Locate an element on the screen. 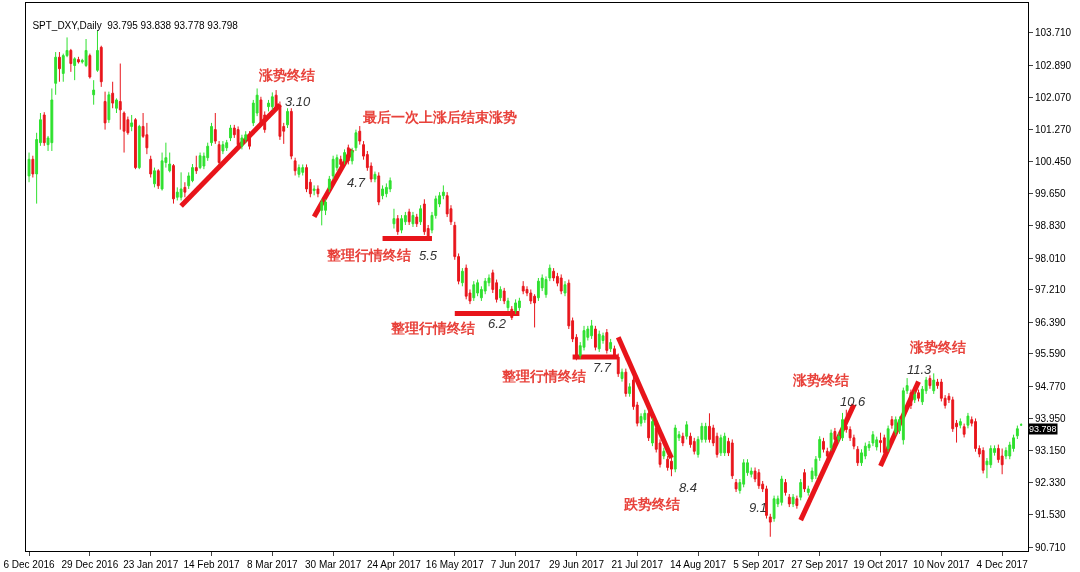  y-tick-label: 102.070 is located at coordinates (1053, 98).